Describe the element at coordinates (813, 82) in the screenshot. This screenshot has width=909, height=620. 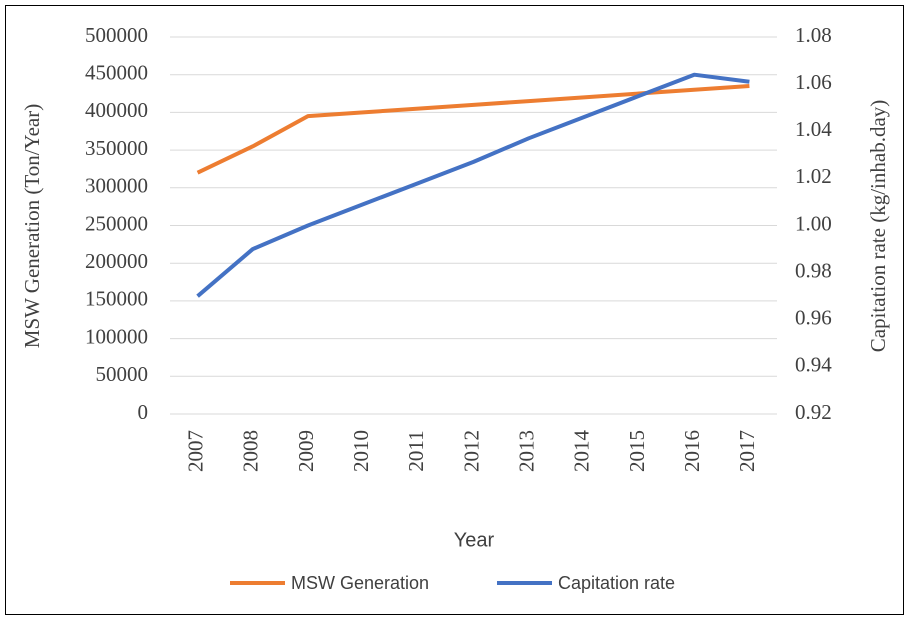
I see `y2-tick-label: 1.06` at that location.